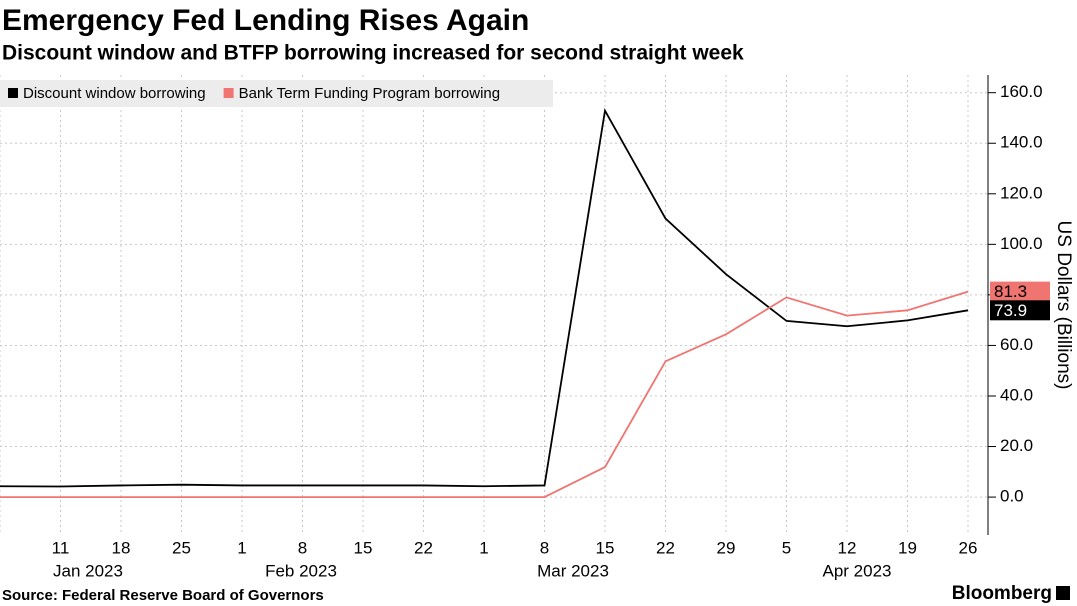 The width and height of the screenshot is (1077, 606). I want to click on month-label: Mar 2023, so click(573, 570).